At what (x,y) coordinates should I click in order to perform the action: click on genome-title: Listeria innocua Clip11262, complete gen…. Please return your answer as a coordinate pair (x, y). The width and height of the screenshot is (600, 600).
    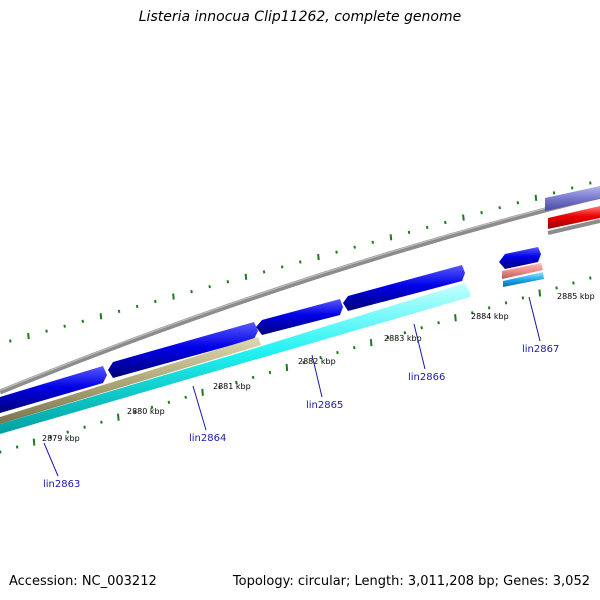
    Looking at the image, I should click on (300, 17).